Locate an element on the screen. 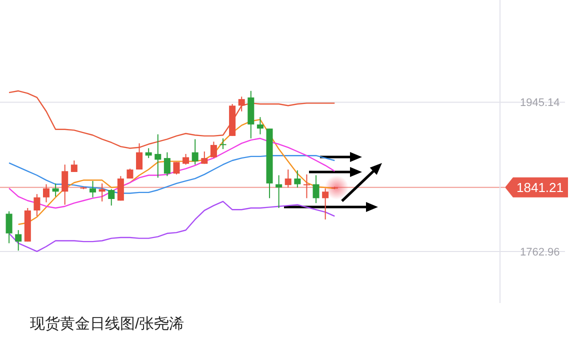  ref-line-label: 1841.21 is located at coordinates (540, 187).